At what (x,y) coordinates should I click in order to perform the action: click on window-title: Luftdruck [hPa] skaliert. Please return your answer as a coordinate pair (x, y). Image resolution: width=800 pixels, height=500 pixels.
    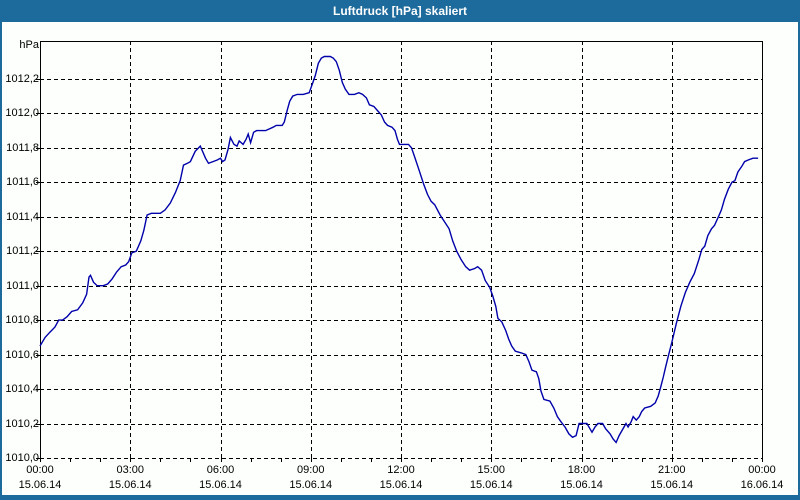
    Looking at the image, I should click on (400, 11).